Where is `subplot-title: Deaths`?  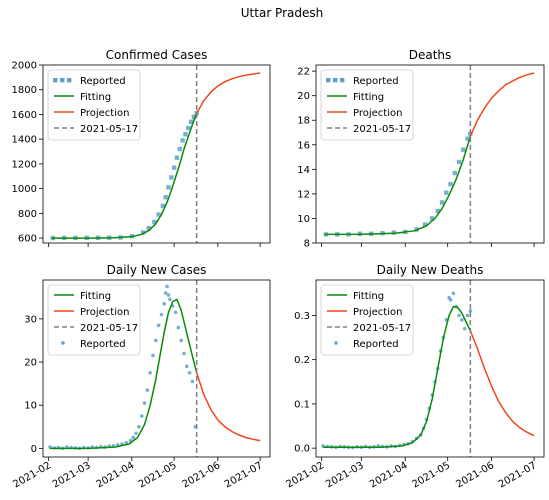
subplot-title: Deaths is located at coordinates (430, 55).